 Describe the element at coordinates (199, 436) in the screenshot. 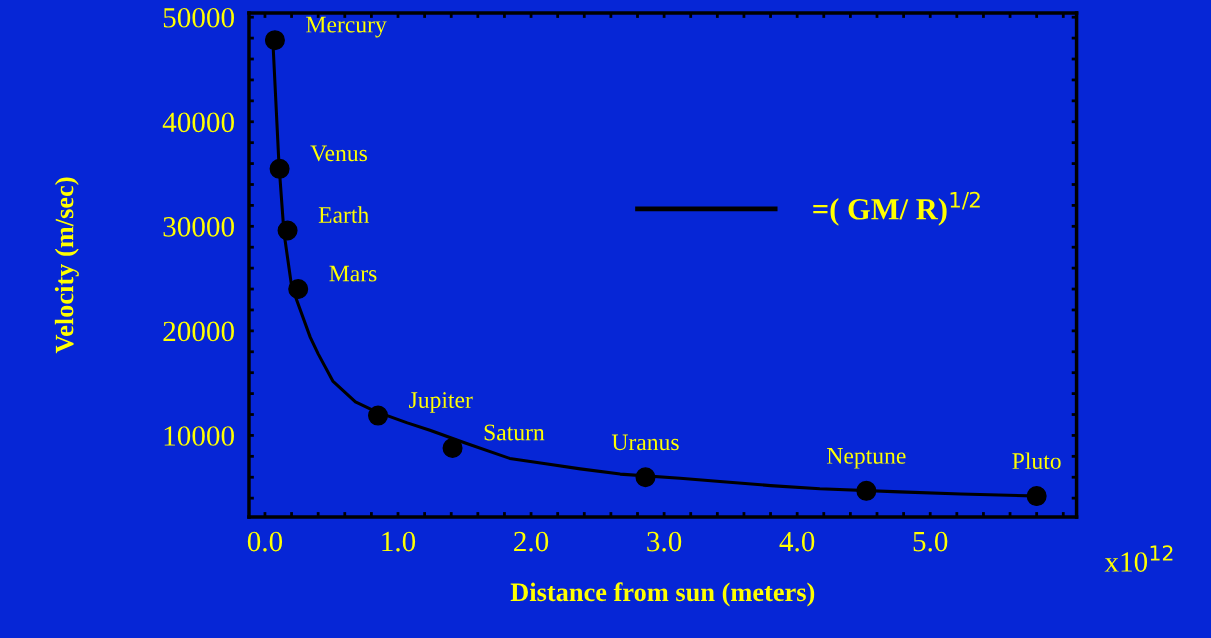

I see `y-tick-label: 10000` at that location.